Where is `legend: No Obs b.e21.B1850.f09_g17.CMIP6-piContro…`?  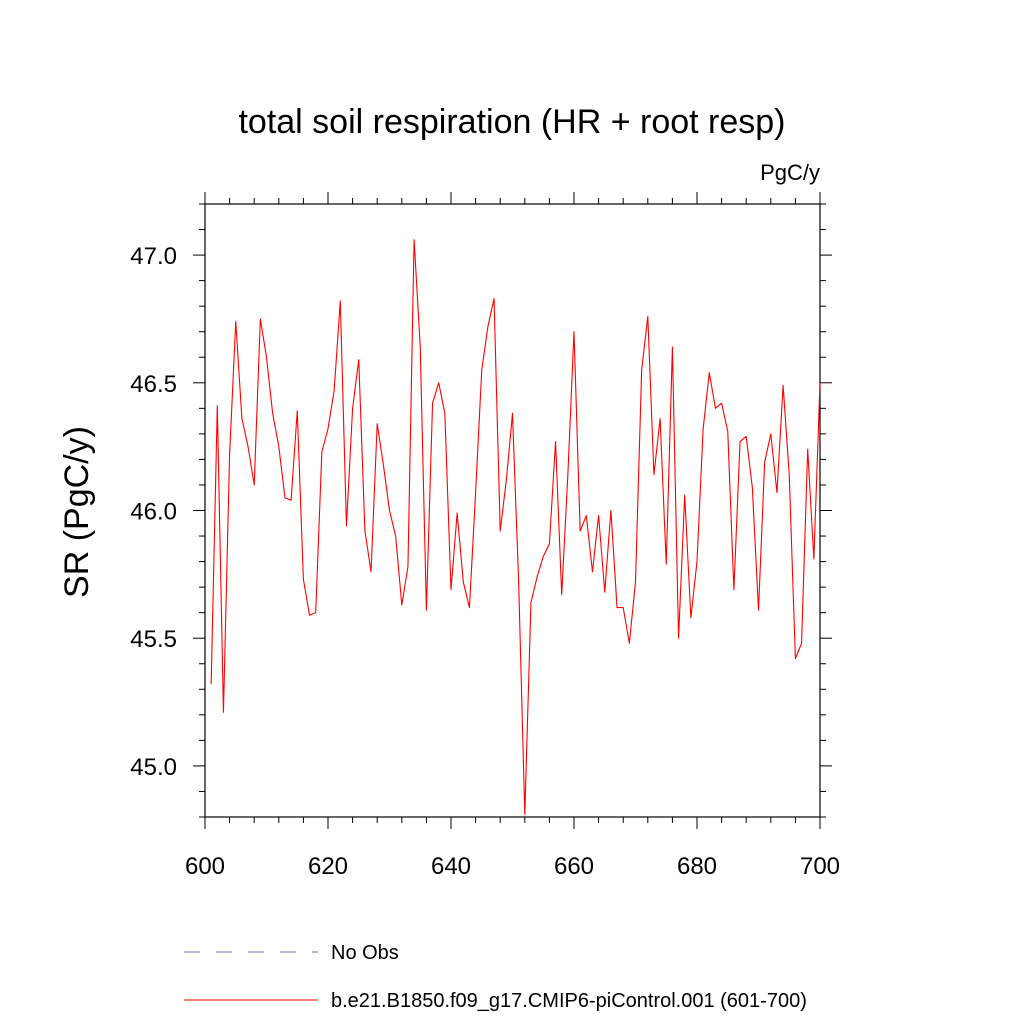 legend: No Obs b.e21.B1850.f09_g17.CMIP6-piContro… is located at coordinates (495, 977).